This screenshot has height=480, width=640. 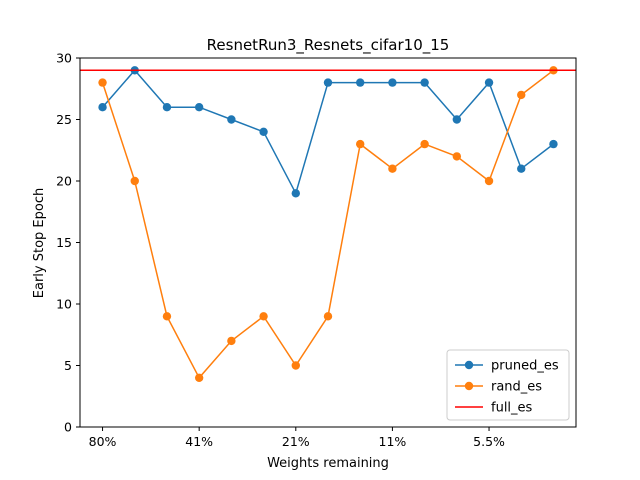 What do you see at coordinates (296, 441) in the screenshot?
I see `x-tick-label: 21%` at bounding box center [296, 441].